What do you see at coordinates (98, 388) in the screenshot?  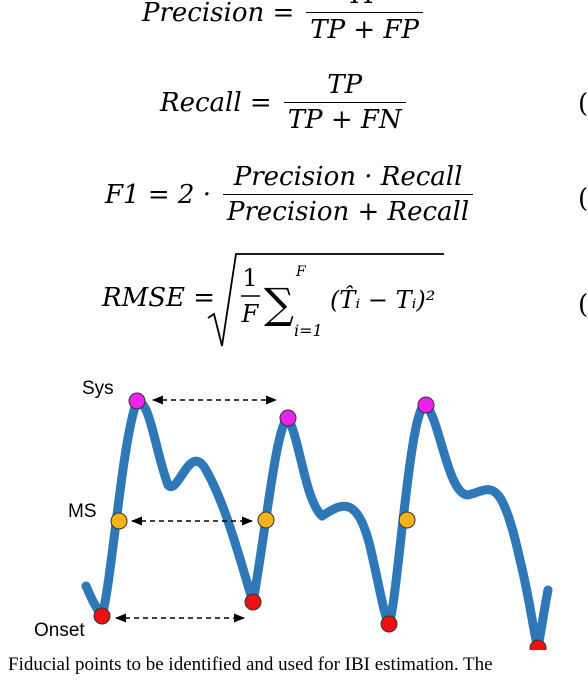 I see `sys-label: Sys` at bounding box center [98, 388].